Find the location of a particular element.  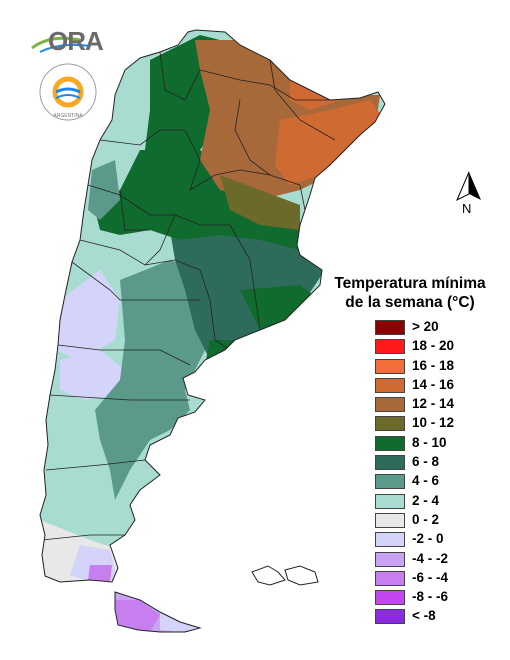

legend-label: -4 - -2 is located at coordinates (430, 558).